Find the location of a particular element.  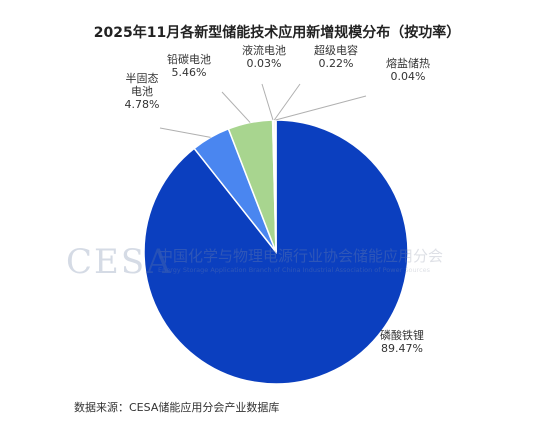

slice-name-label: 半固态 is located at coordinates (142, 78).